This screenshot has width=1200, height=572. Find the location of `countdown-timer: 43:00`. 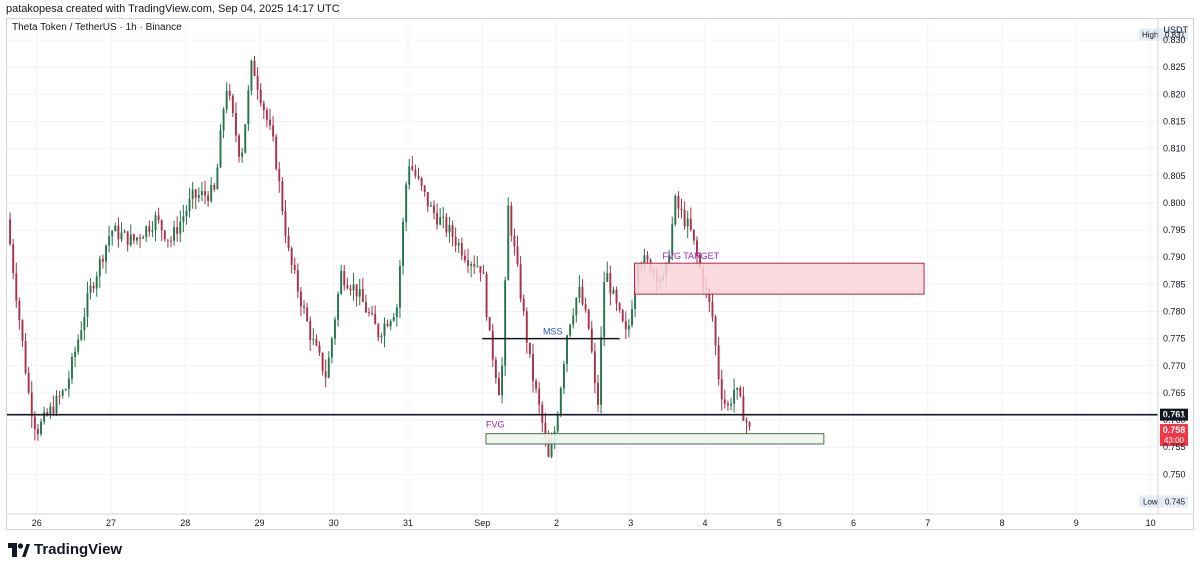

countdown-timer: 43:00 is located at coordinates (1174, 440).